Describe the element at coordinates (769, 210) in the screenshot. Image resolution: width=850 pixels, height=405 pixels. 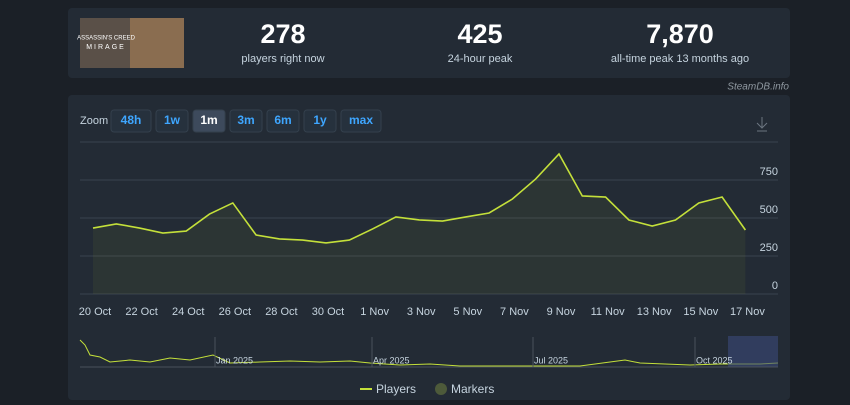
I see `y-tick-label: 500` at that location.